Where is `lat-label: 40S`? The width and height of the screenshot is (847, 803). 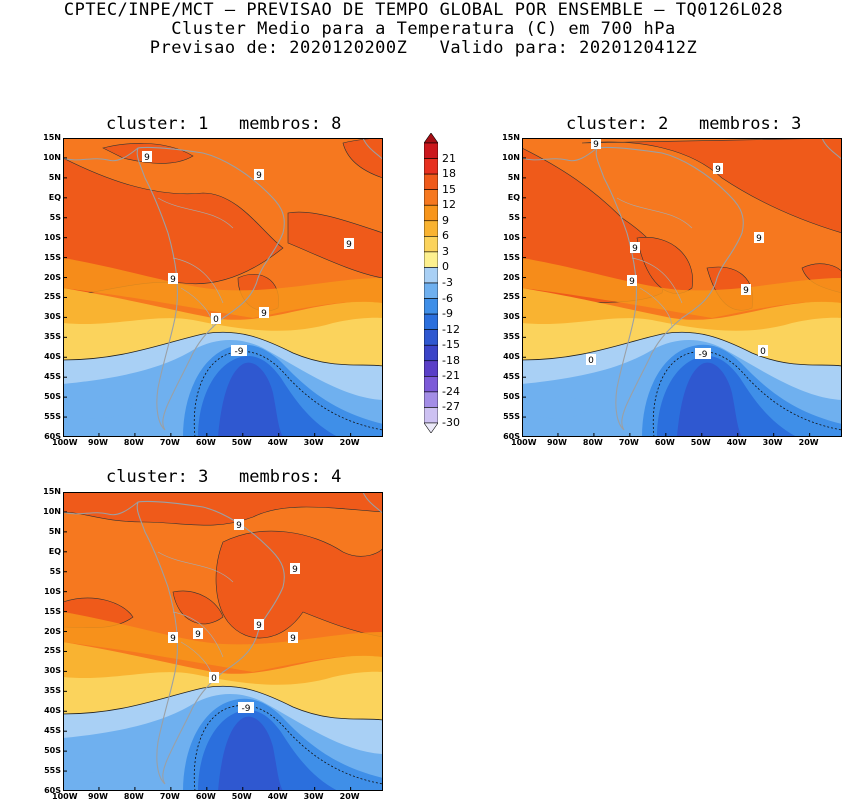
lat-label: 40S is located at coordinates (52, 357).